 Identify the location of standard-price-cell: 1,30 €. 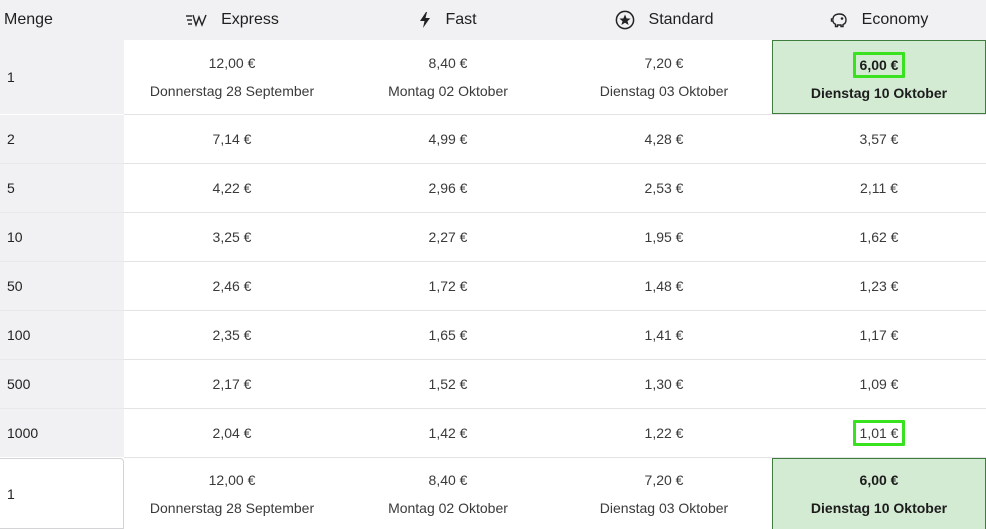
(664, 384).